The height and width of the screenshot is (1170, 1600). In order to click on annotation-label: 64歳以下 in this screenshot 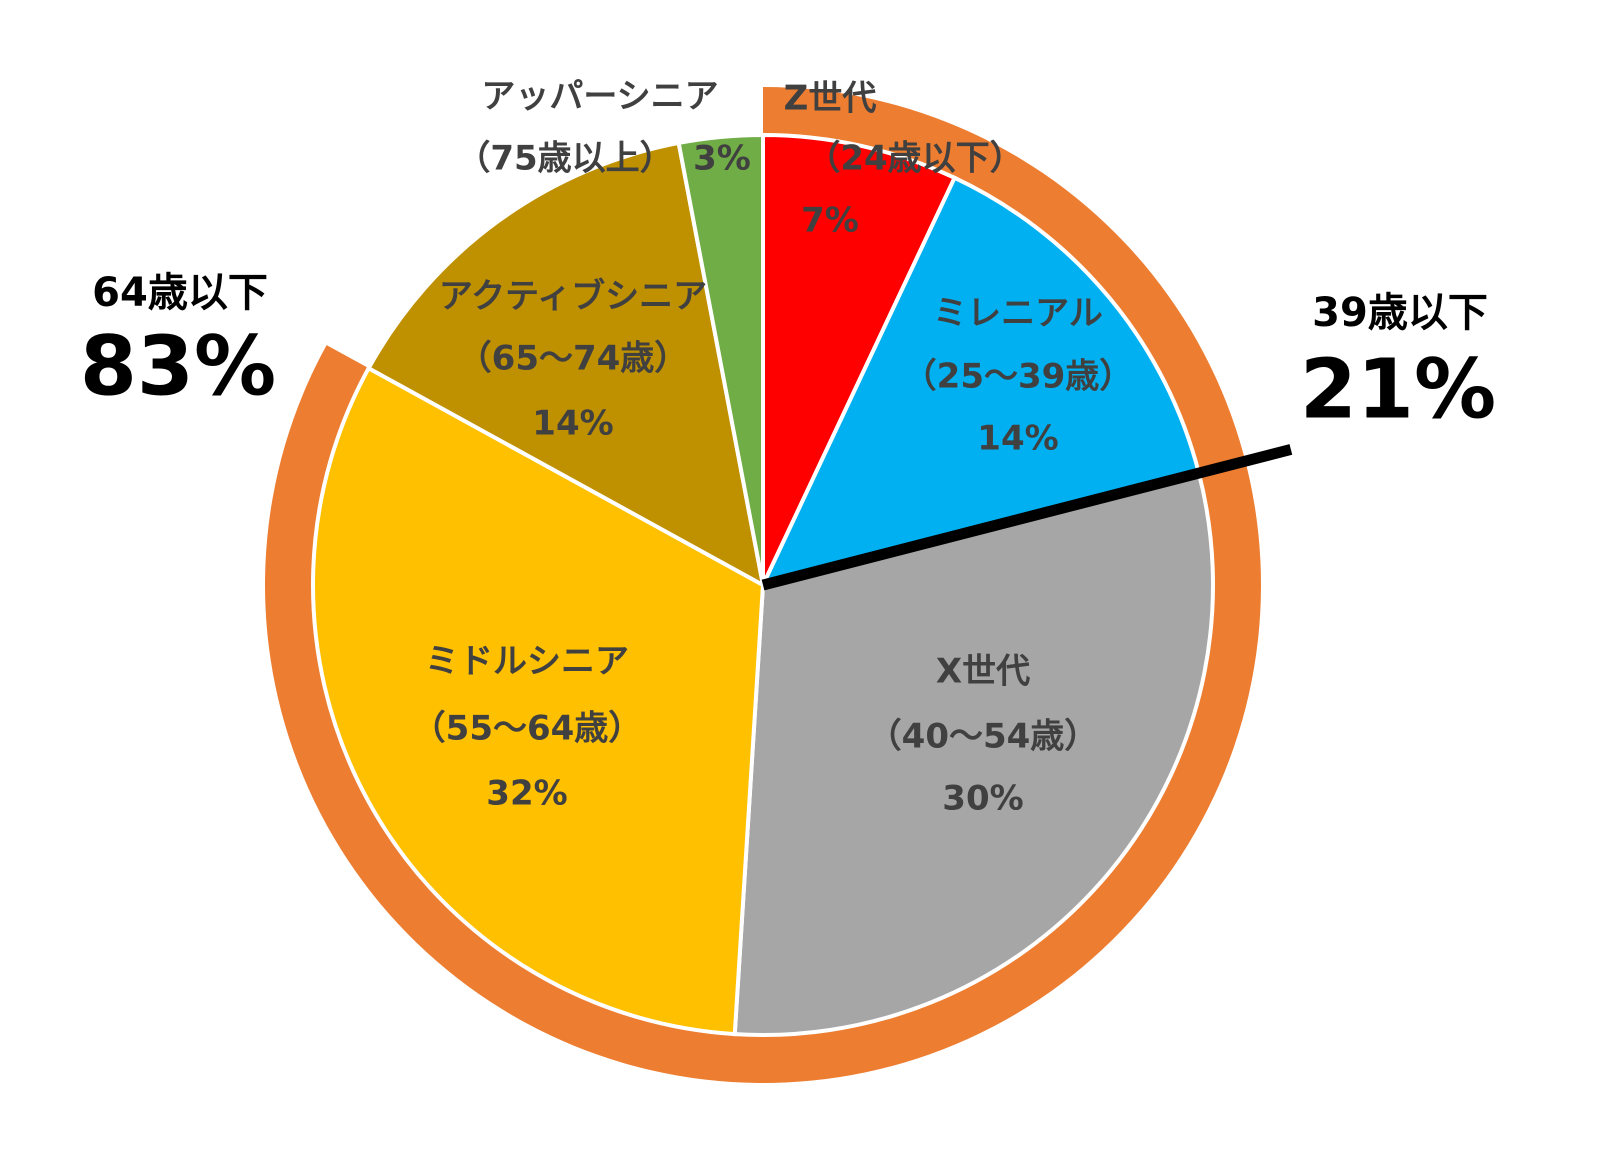, I will do `click(180, 293)`.